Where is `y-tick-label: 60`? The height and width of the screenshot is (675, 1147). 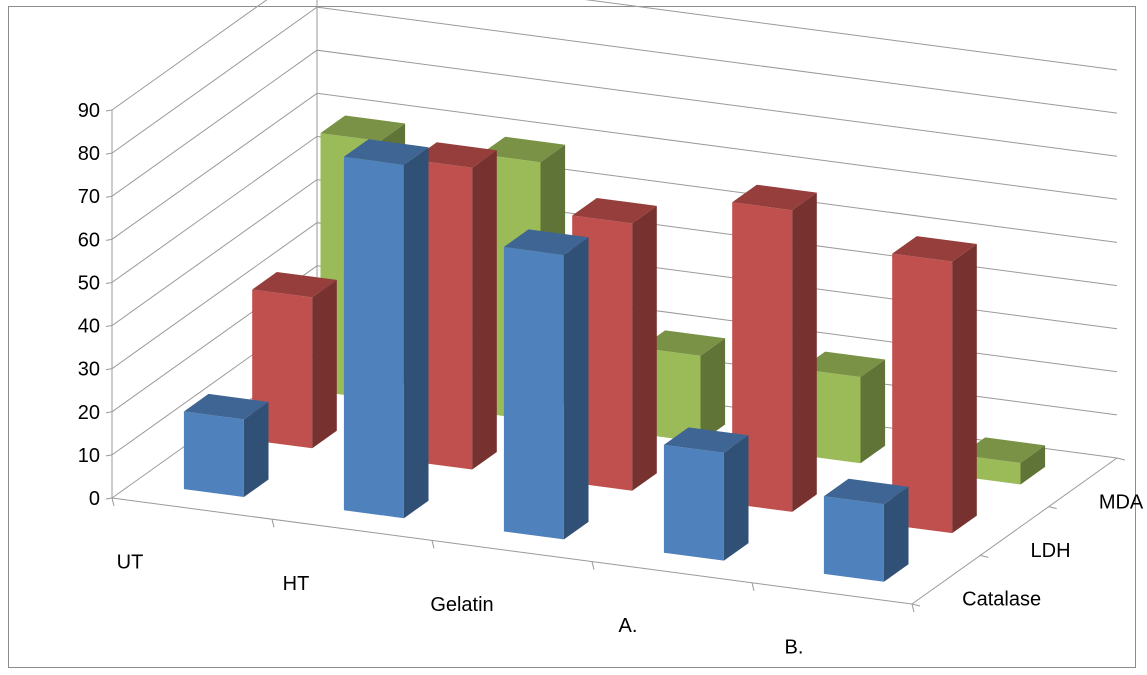 y-tick-label: 60 is located at coordinates (89, 240).